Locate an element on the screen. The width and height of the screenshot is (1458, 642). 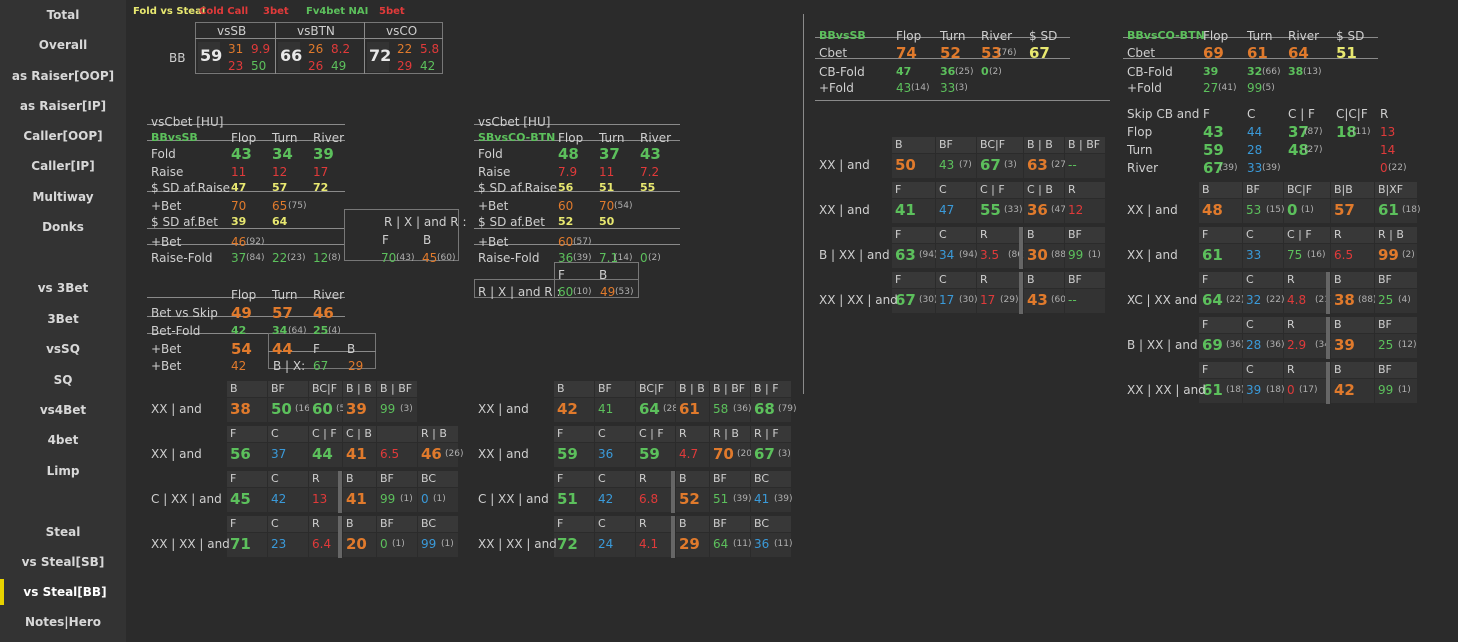
stat-text: 44 is located at coordinates (1255, 132).